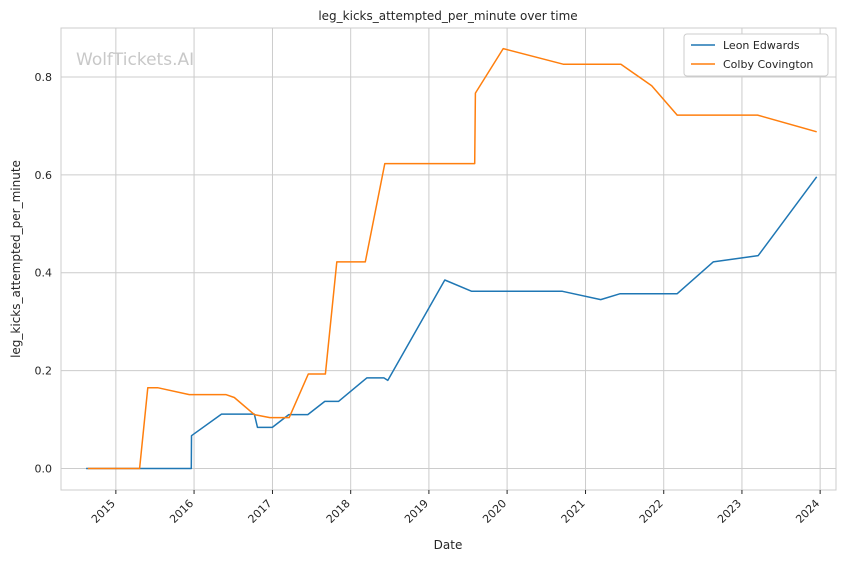  I want to click on legend: Leon Edwards Colby Covington, so click(756, 55).